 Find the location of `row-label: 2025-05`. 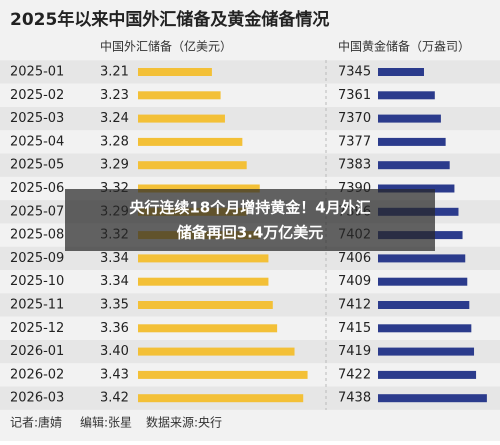

row-label: 2025-05 is located at coordinates (37, 165).